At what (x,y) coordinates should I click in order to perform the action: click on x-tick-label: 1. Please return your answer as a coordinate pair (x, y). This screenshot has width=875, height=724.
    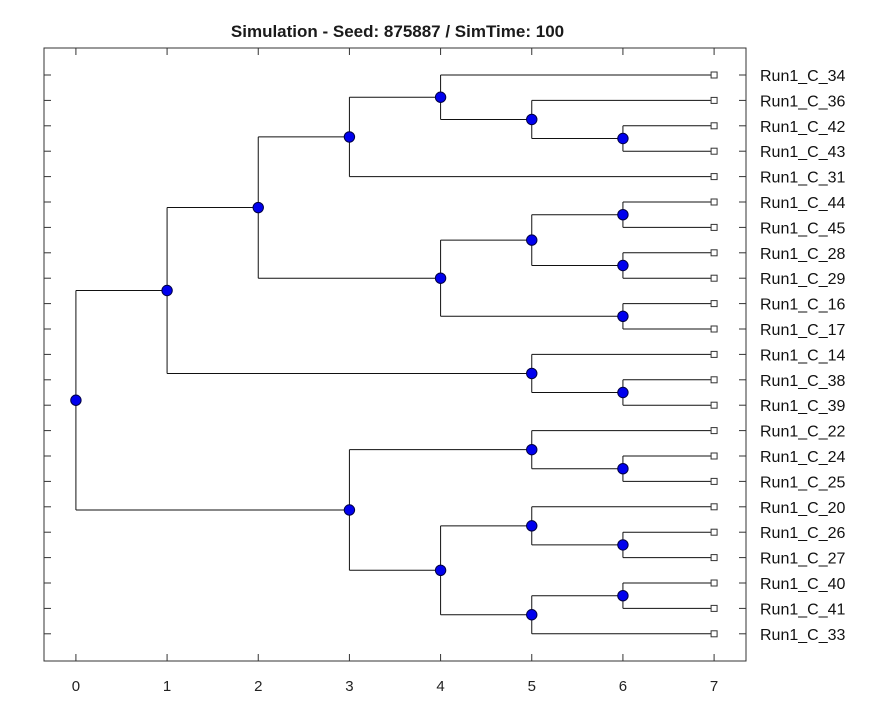
    Looking at the image, I should click on (167, 686).